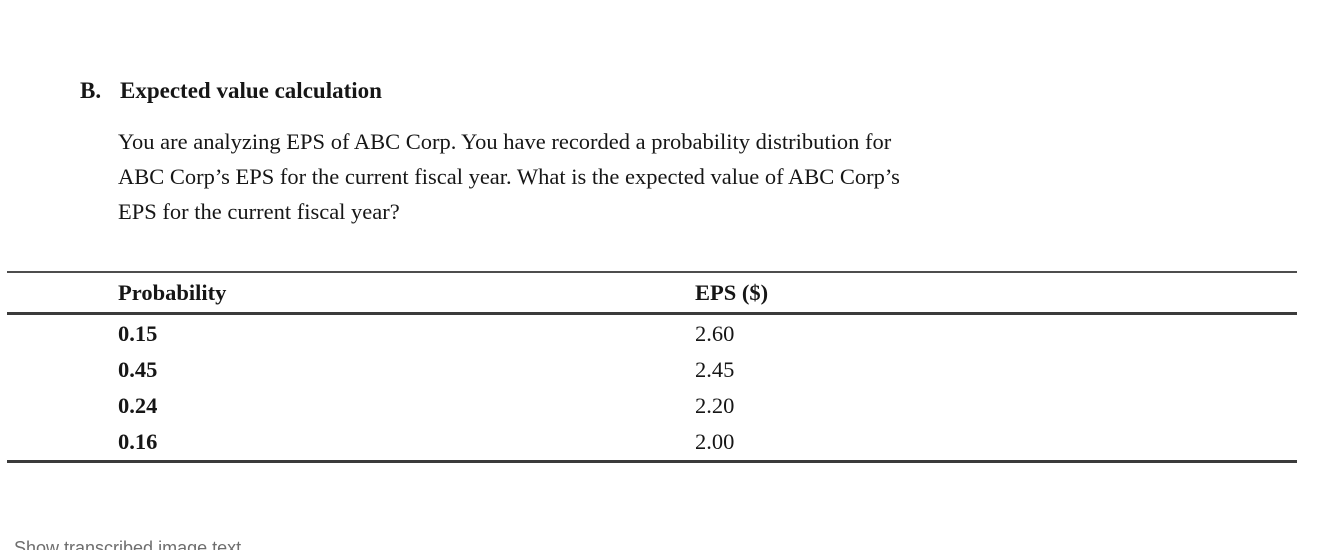 The width and height of the screenshot is (1332, 550). I want to click on table-row: 0.16 2.00, so click(652, 442).